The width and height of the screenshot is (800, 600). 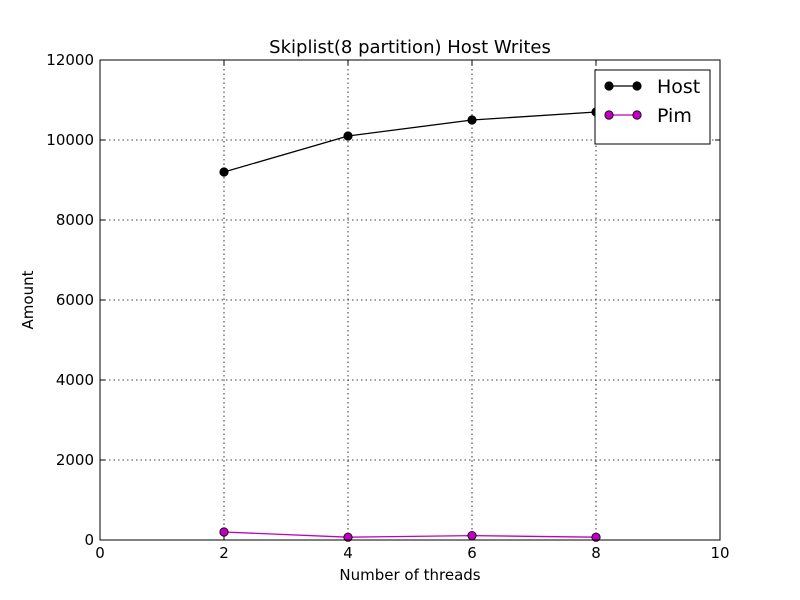 I want to click on y-tick-label: 0, so click(x=89, y=540).